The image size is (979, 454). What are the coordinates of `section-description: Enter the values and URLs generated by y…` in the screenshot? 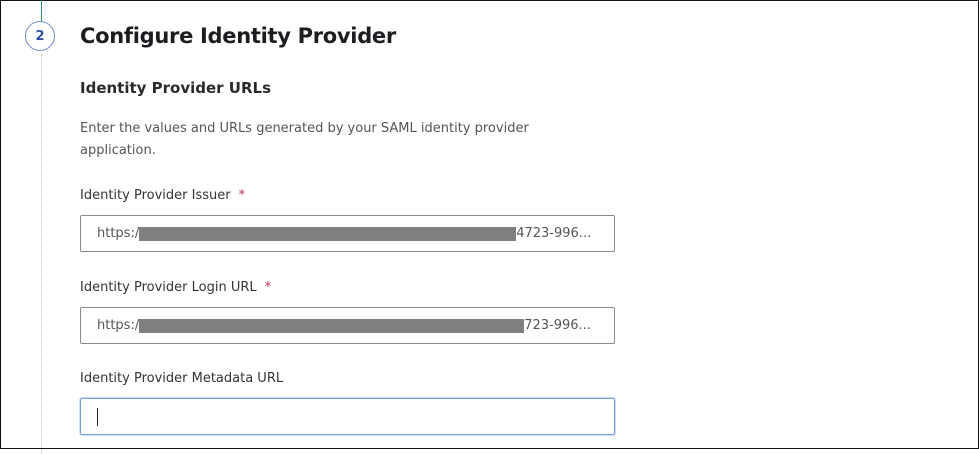 It's located at (304, 139).